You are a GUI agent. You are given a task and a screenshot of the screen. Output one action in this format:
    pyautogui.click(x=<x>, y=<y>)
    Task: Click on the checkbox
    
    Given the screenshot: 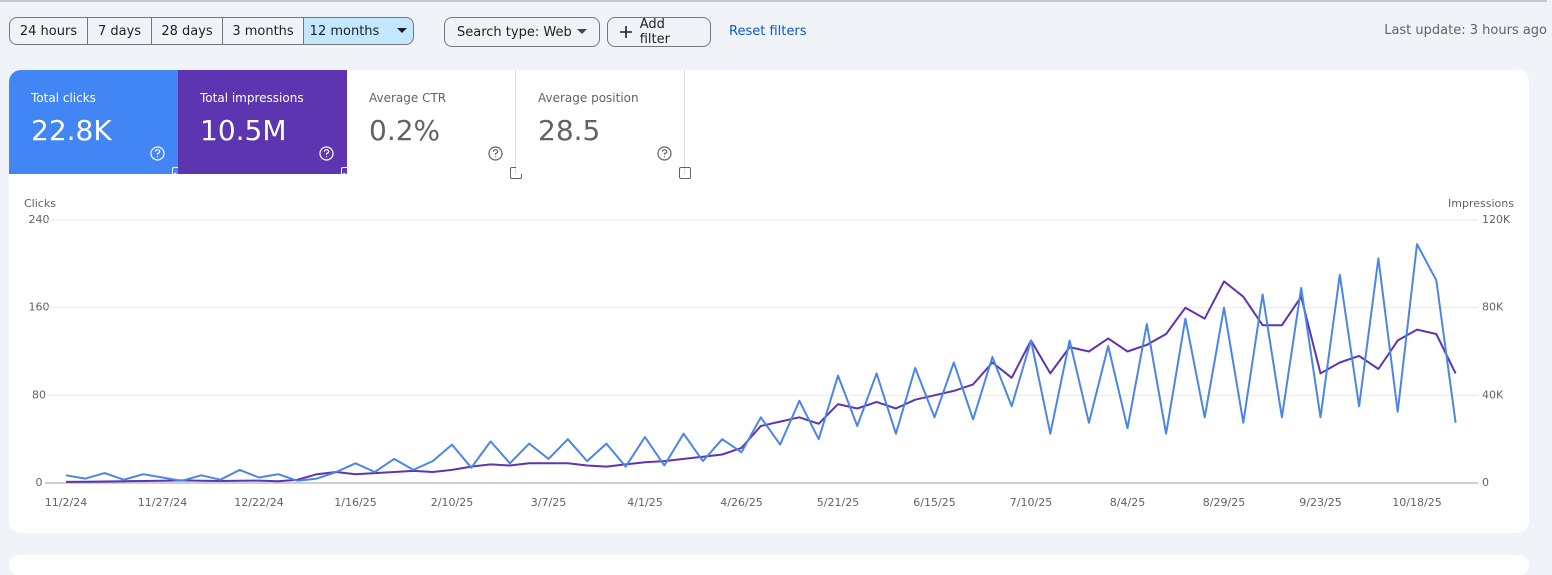 What is the action you would take?
    pyautogui.click(x=685, y=173)
    